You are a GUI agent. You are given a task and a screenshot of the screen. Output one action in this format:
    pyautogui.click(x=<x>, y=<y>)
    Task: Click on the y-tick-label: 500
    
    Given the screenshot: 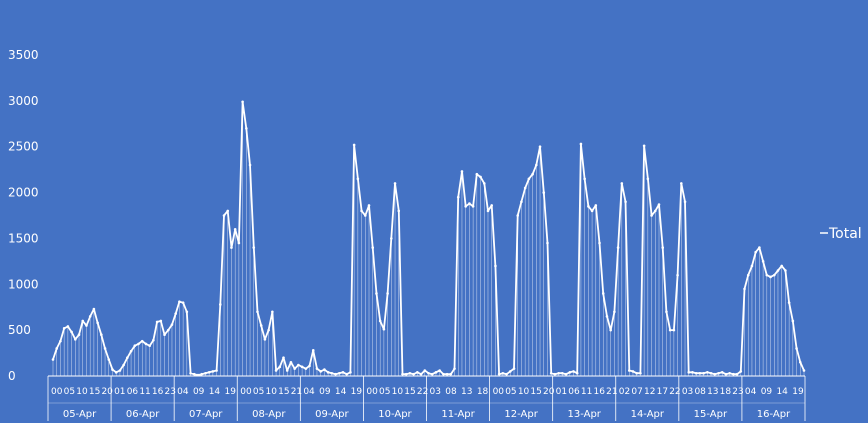 What is the action you would take?
    pyautogui.click(x=19, y=330)
    